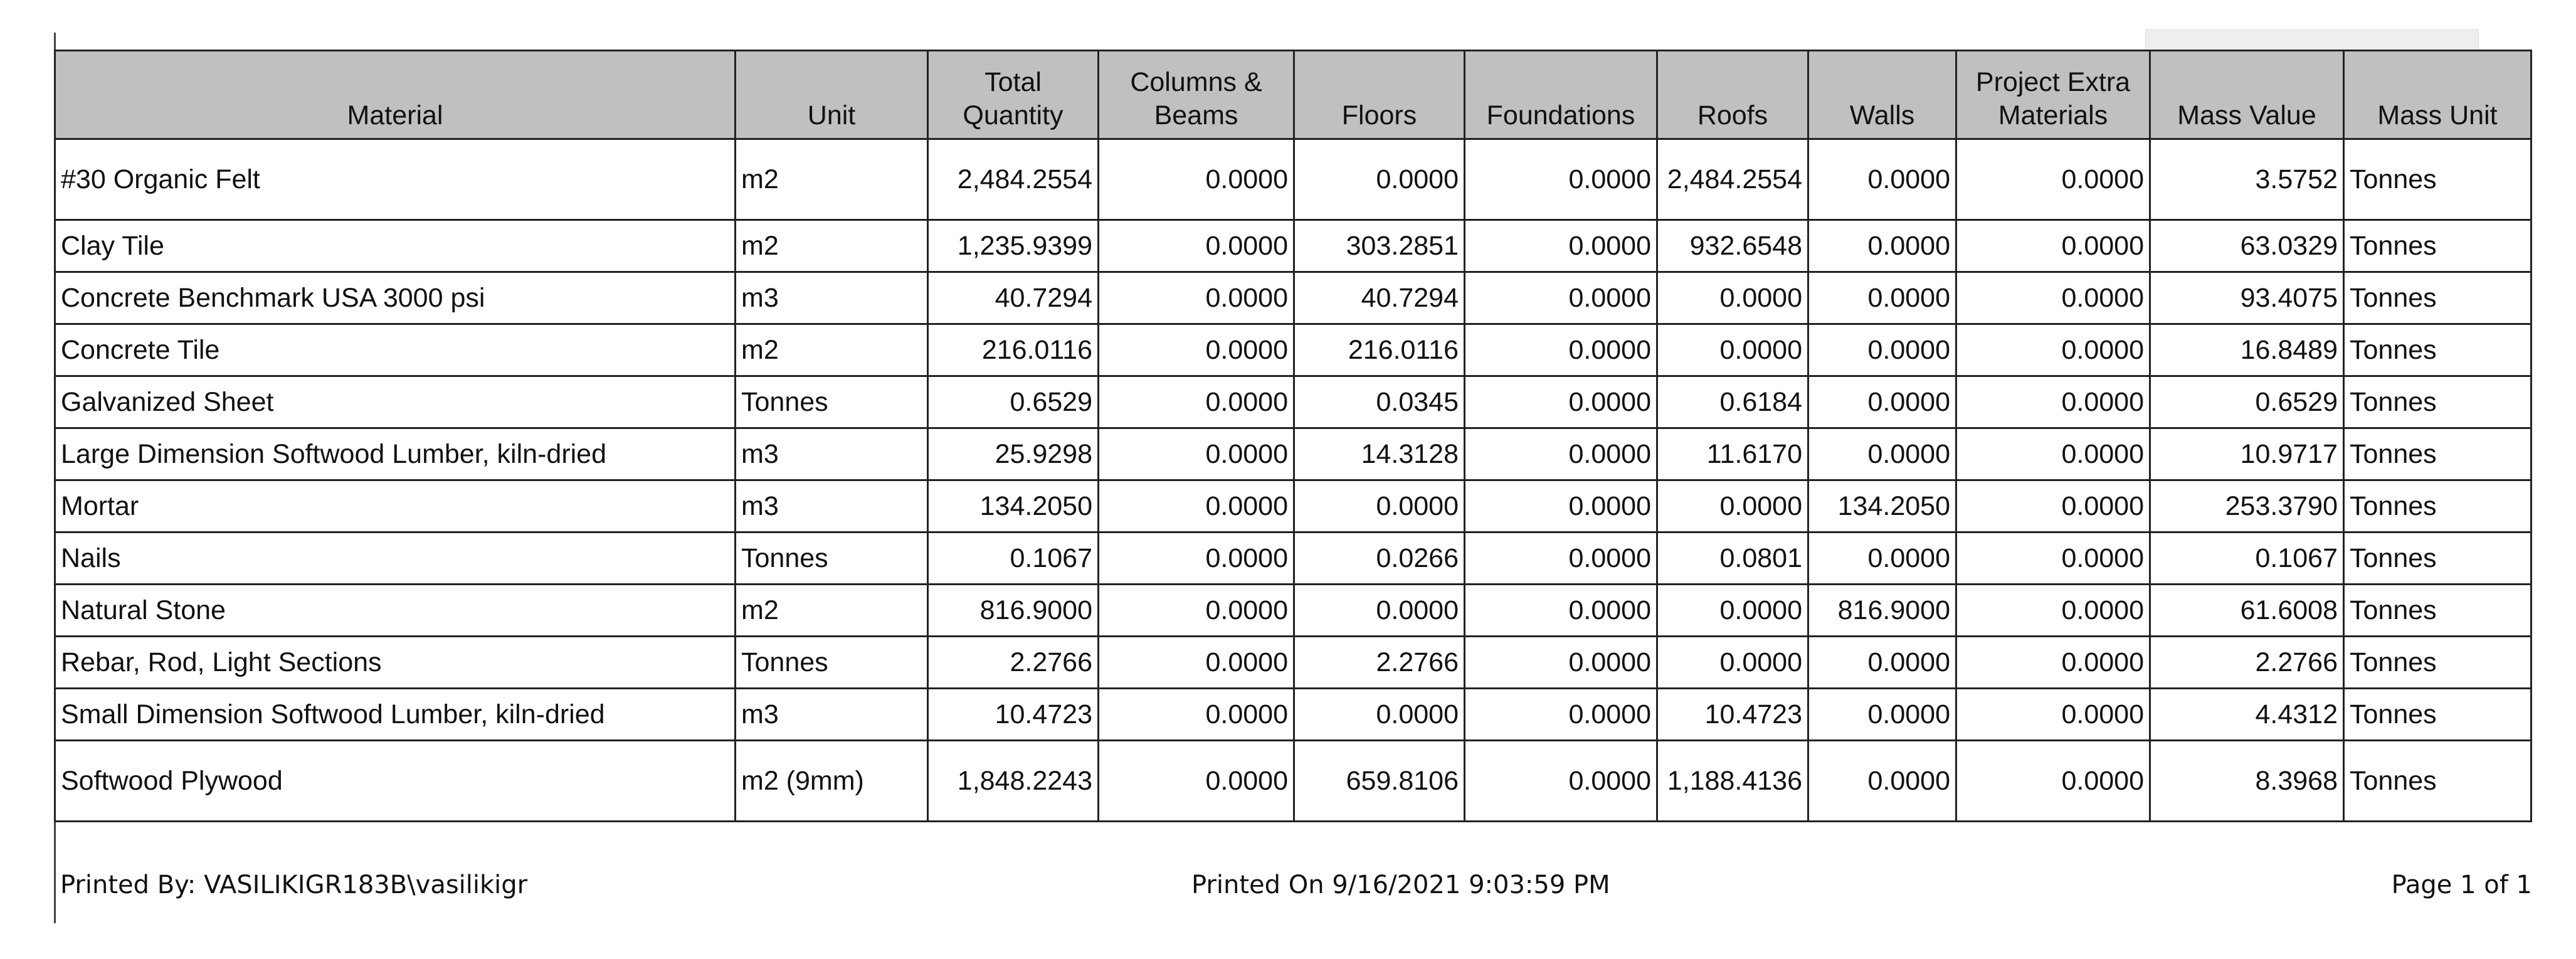 The height and width of the screenshot is (959, 2576). What do you see at coordinates (395, 350) in the screenshot?
I see `table-cell: Concrete Tile` at bounding box center [395, 350].